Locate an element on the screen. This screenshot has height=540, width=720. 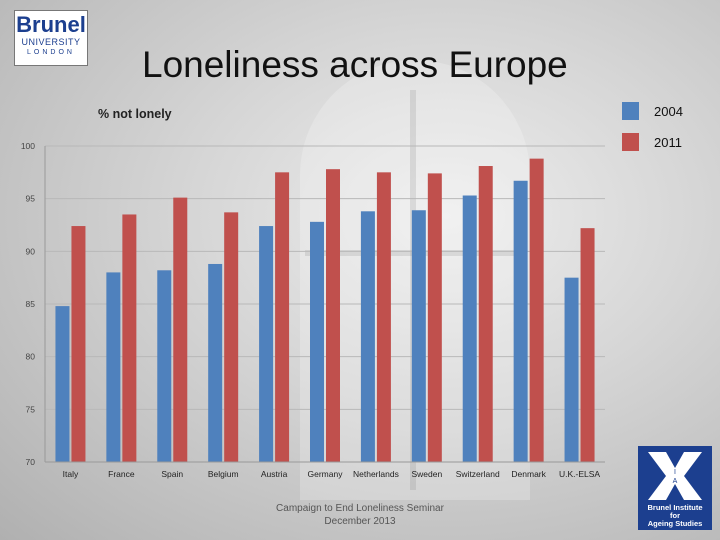
x-tick-label: U.K.-ELSA is located at coordinates (579, 474).